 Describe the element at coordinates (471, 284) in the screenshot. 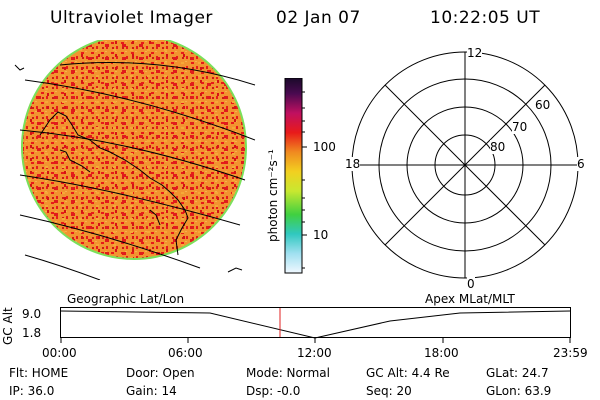

I see `mlt-label-0: 0` at that location.